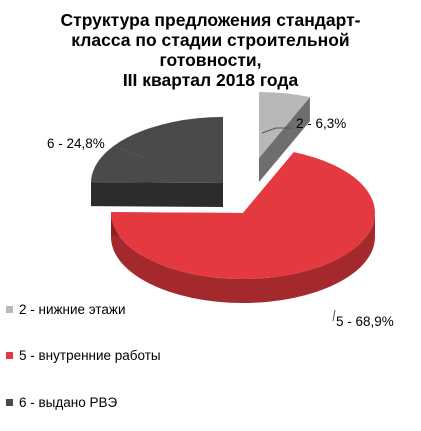 This screenshot has width=421, height=431. What do you see at coordinates (210, 40) in the screenshot?
I see `chart-title-line-2: класса по стадии строительной` at bounding box center [210, 40].